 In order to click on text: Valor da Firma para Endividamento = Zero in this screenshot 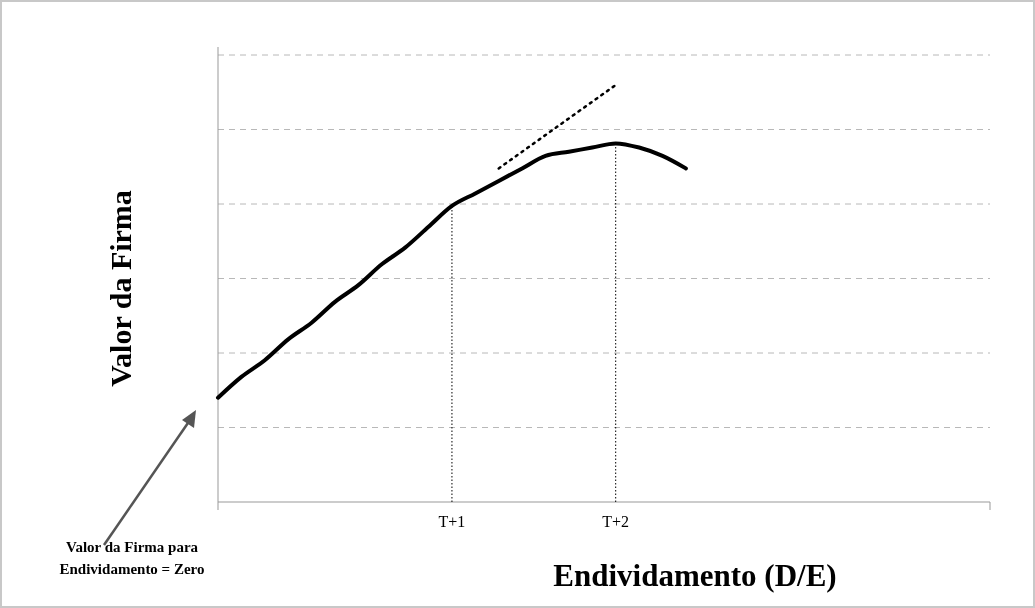, I will do `click(132, 558)`.